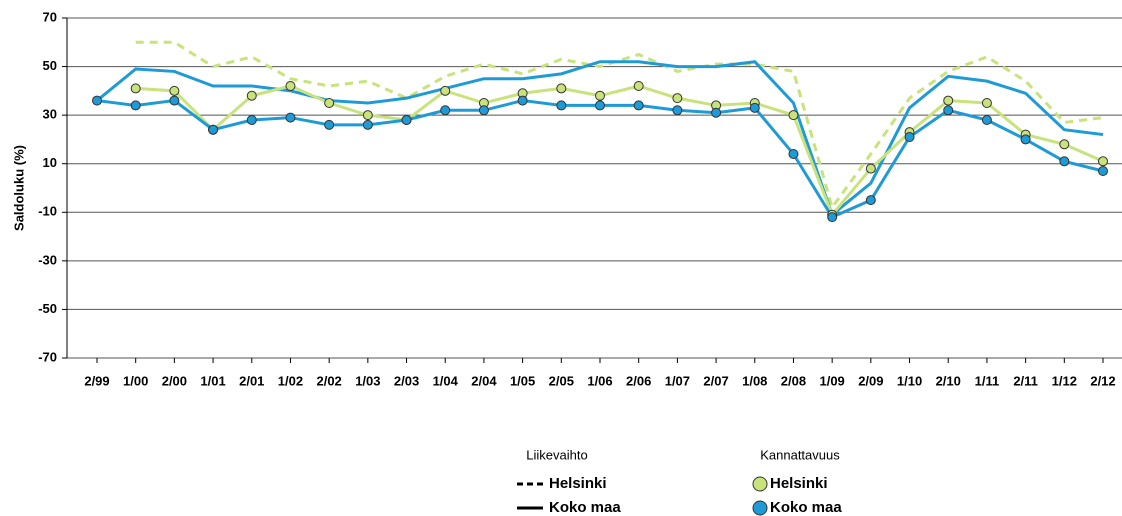  What do you see at coordinates (1102, 380) in the screenshot?
I see `x-tick-label: 2/12` at bounding box center [1102, 380].